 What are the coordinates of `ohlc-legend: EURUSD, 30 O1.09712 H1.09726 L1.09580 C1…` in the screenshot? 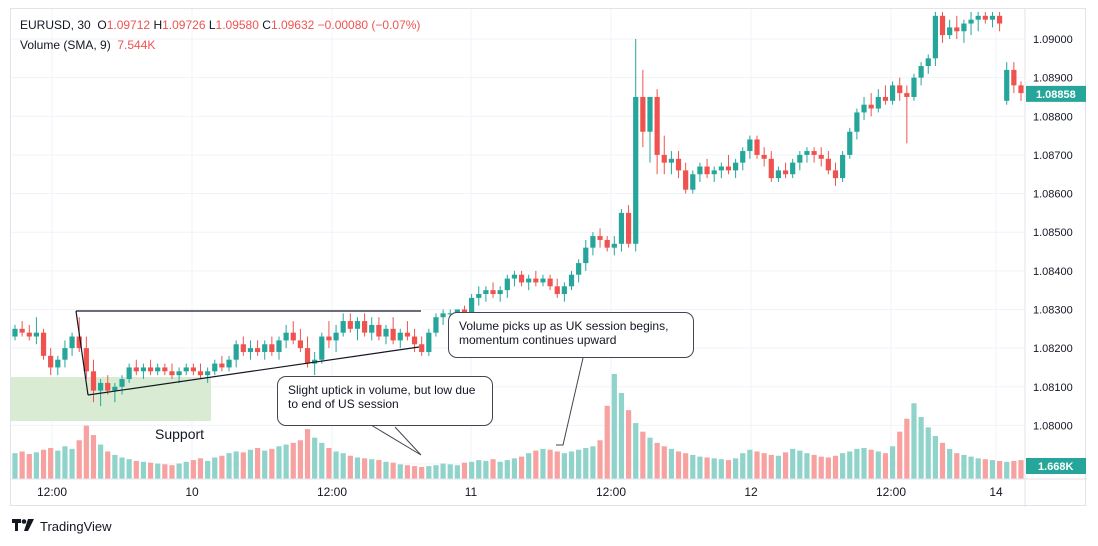 It's located at (220, 25).